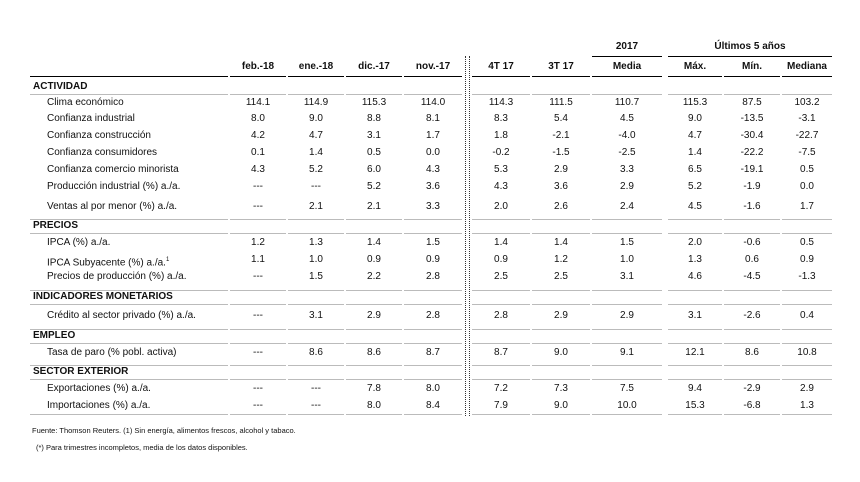  What do you see at coordinates (752, 405) in the screenshot?
I see `cell: -6.8` at bounding box center [752, 405].